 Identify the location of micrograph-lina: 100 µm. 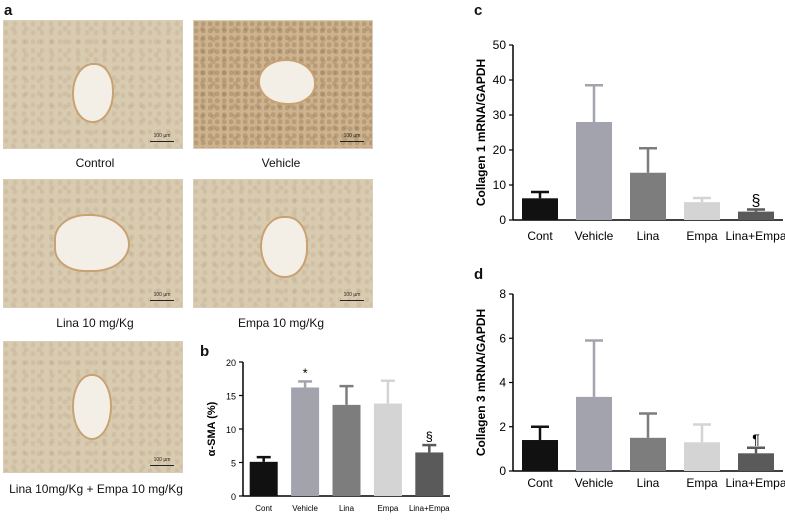
(93, 243).